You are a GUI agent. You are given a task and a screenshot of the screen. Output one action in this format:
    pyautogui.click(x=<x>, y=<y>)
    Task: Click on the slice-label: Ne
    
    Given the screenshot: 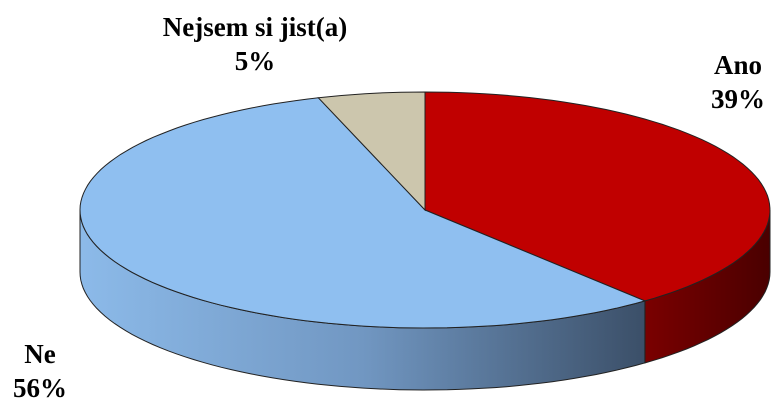 What is the action you would take?
    pyautogui.click(x=39, y=354)
    